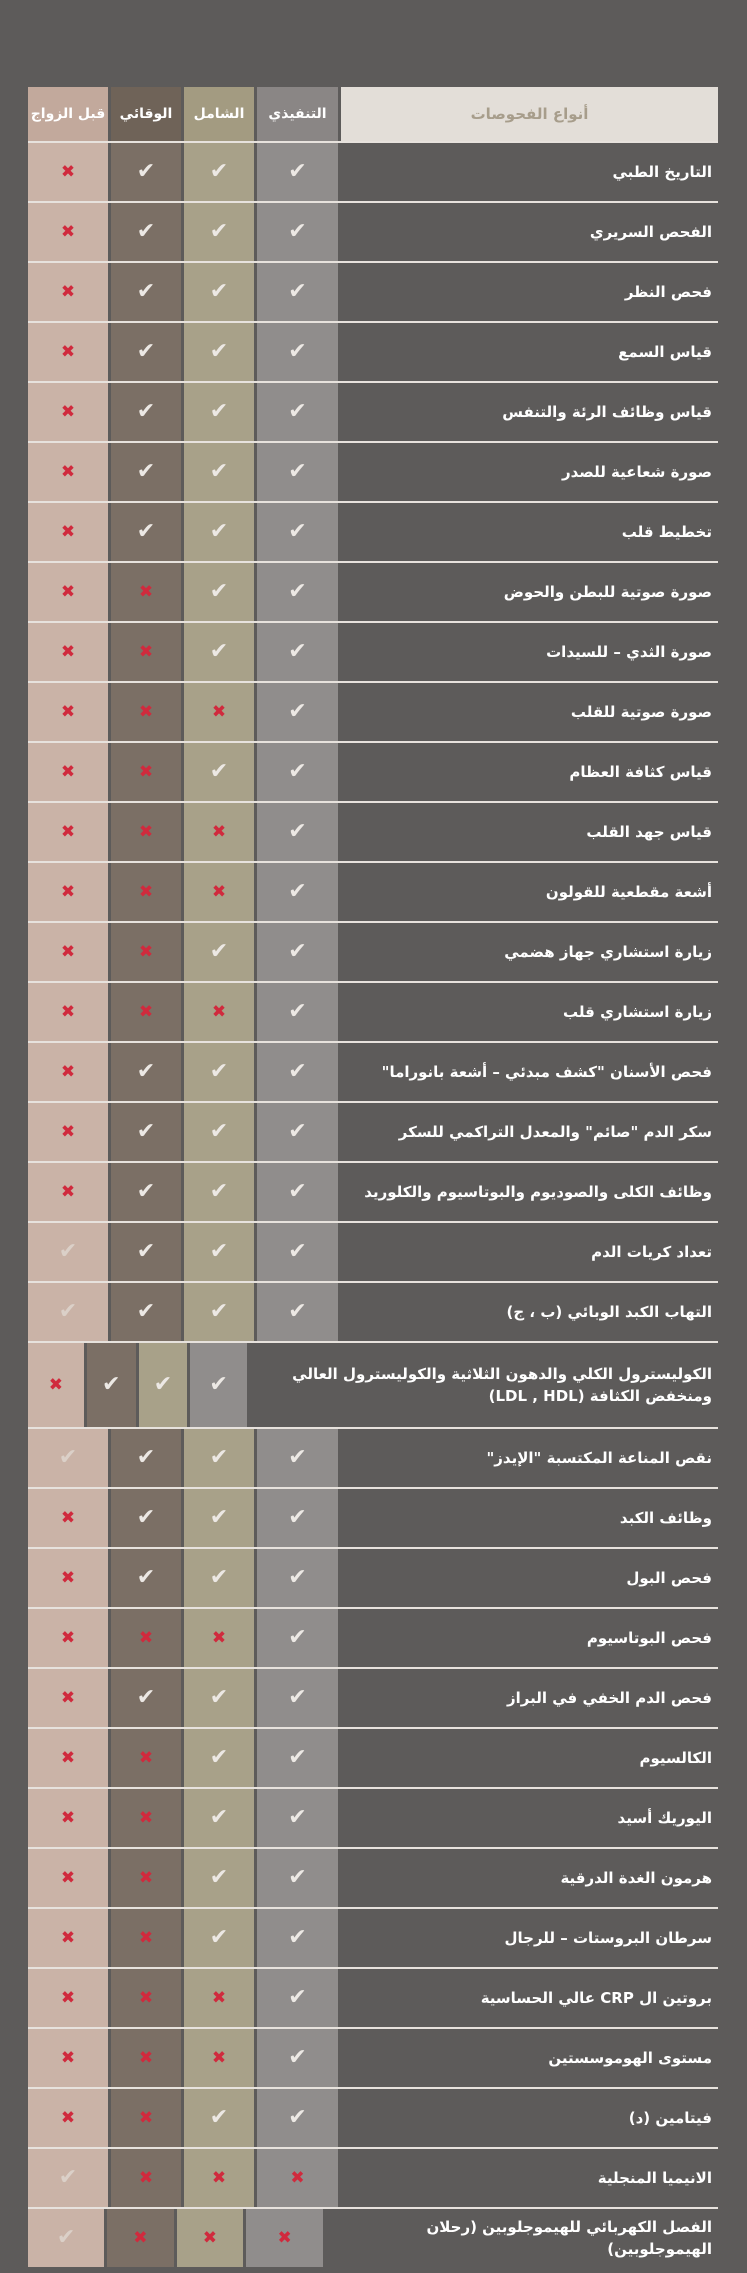 This screenshot has width=747, height=2273. I want to click on table-row: التهاب الكبد الوبائي (ب ، ج) ✔ ✔ ✔ ✔, so click(373, 1313).